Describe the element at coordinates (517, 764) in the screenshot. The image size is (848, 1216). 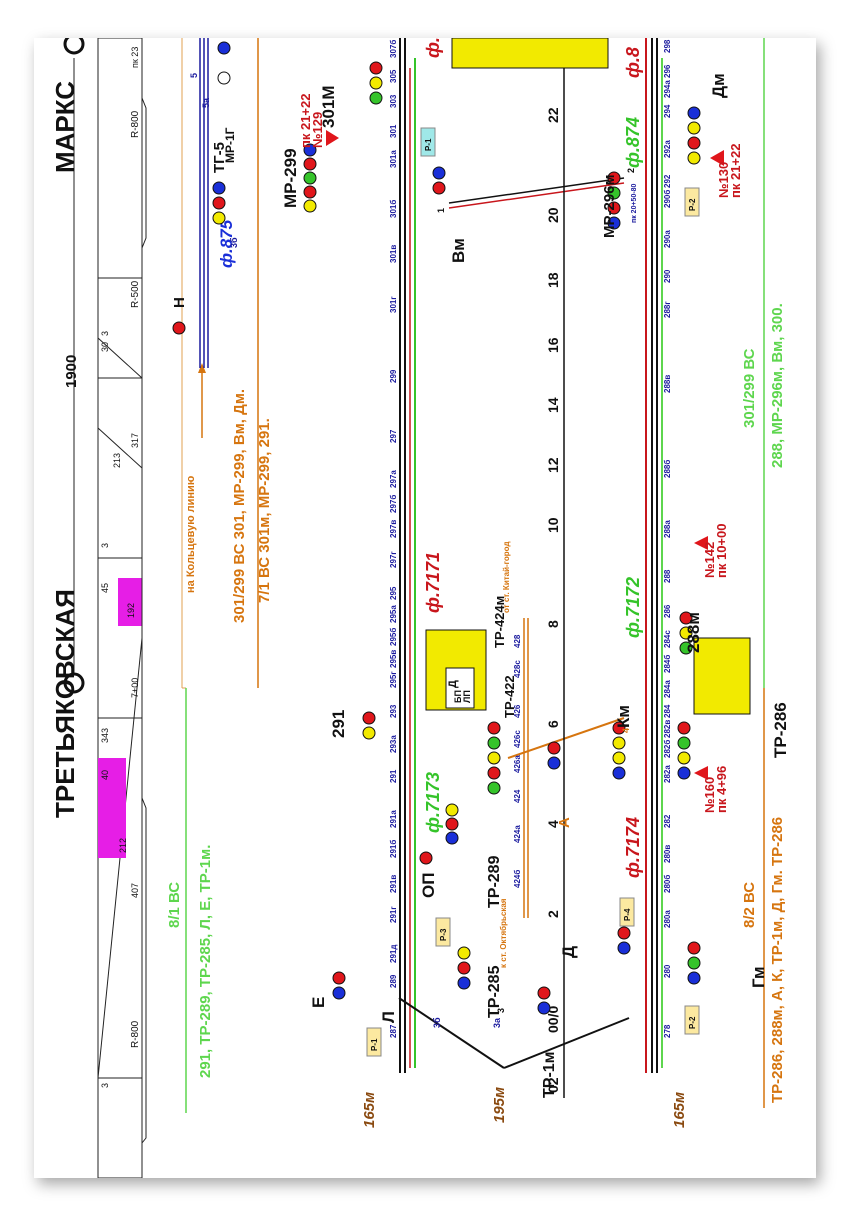
I see `svg-text: 426а` at that location.